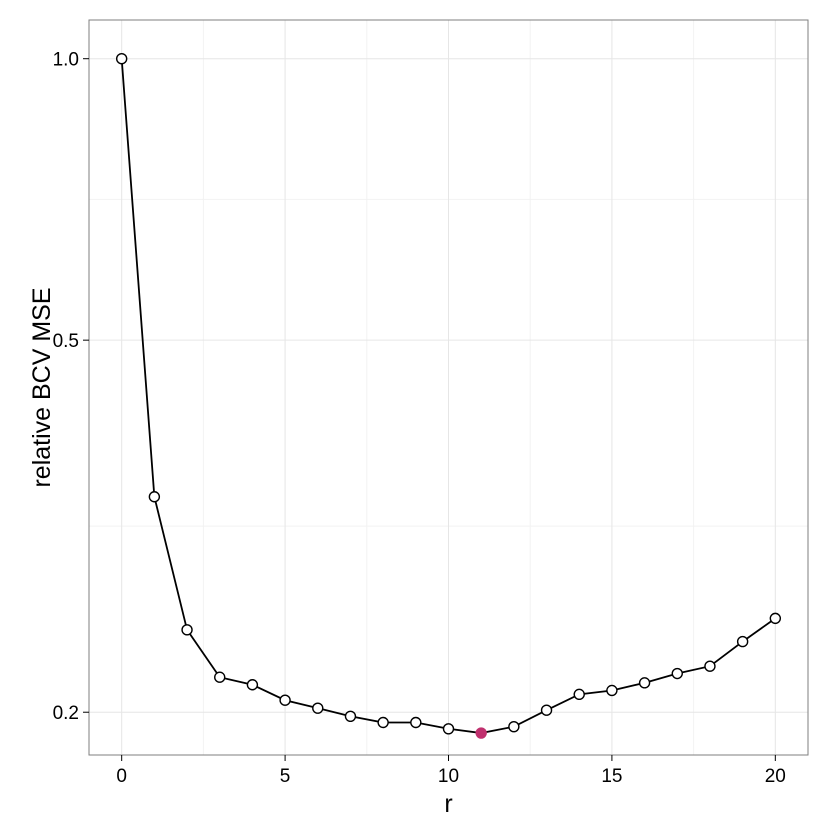  I want to click on x-tick-label: 5, so click(285, 776).